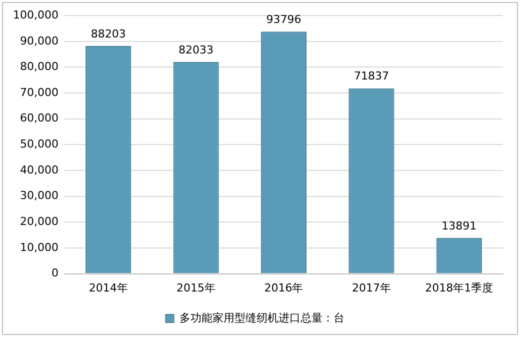 This screenshot has height=337, width=520. Describe the element at coordinates (459, 225) in the screenshot. I see `data-label: 13891` at that location.